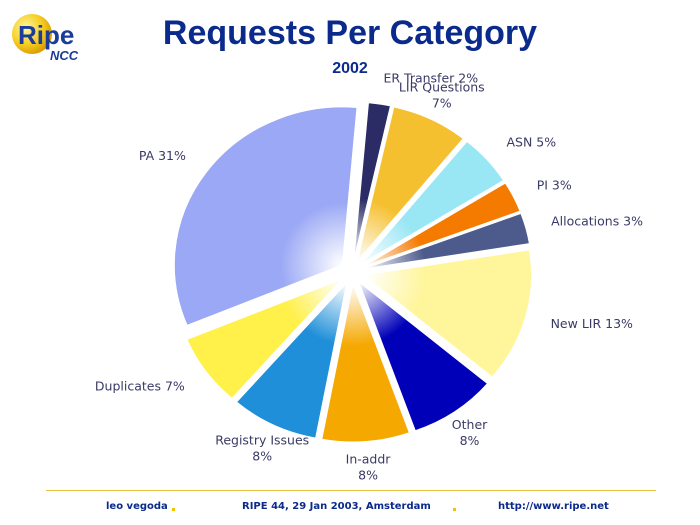 The width and height of the screenshot is (700, 525). I want to click on pie-slice-lir-questions, so click(410, 184).